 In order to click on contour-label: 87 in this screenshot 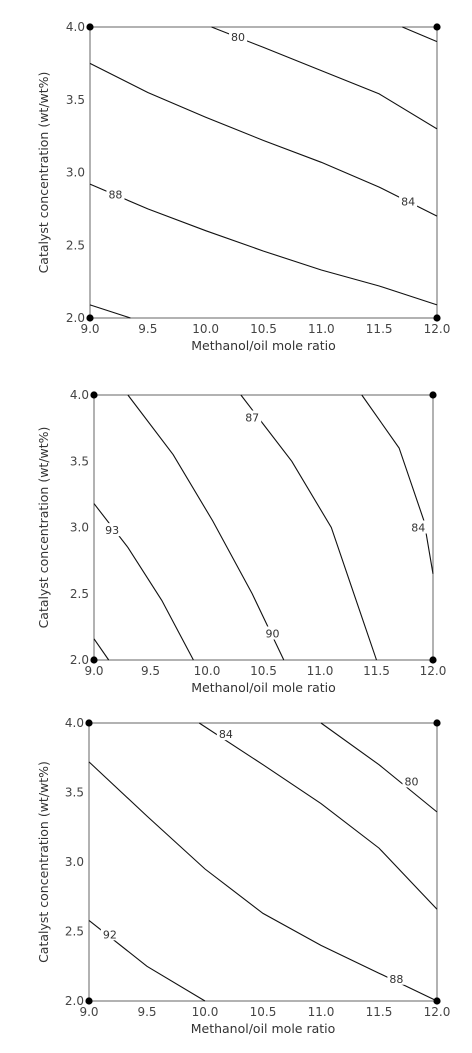, I will do `click(252, 418)`.